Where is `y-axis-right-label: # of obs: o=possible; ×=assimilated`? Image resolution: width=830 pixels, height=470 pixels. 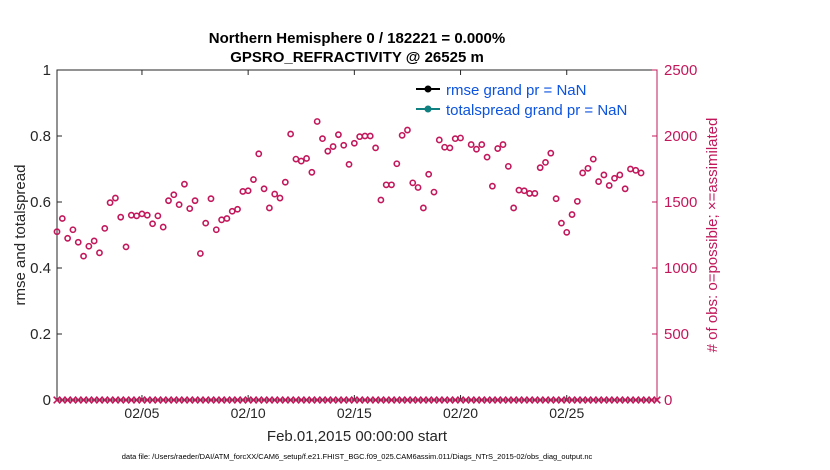
y-axis-right-label: # of obs: o=possible; ×=assimilated is located at coordinates (712, 235).